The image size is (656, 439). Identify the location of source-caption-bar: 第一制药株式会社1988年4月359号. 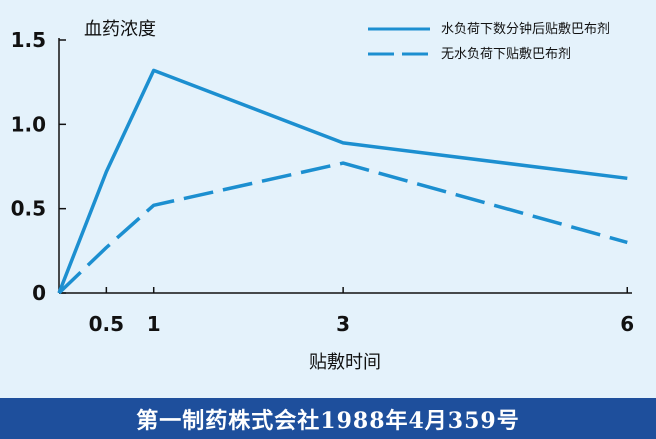
(328, 418).